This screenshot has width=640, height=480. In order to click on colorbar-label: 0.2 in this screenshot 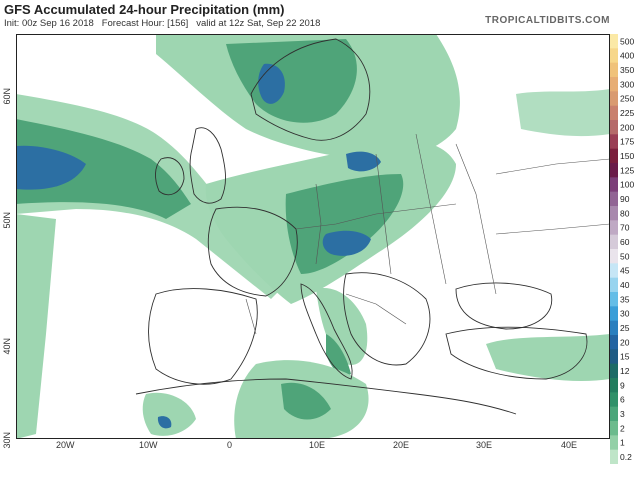, I will do `click(626, 457)`.